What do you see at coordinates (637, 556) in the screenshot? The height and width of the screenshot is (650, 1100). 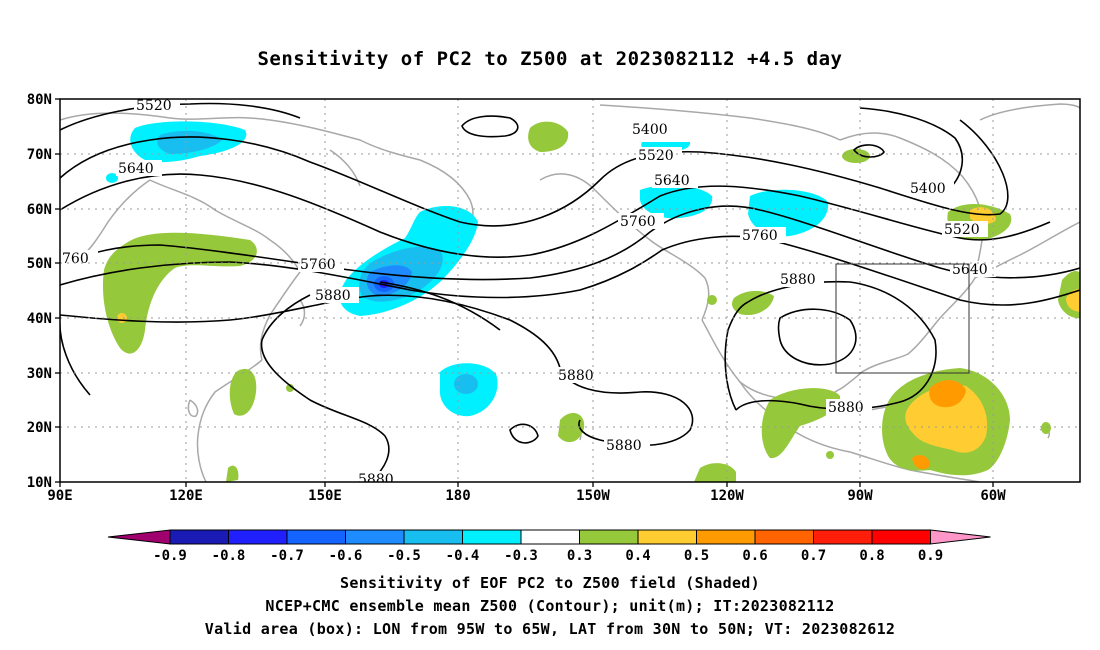 I see `colorbar-label: 0.4` at bounding box center [637, 556].